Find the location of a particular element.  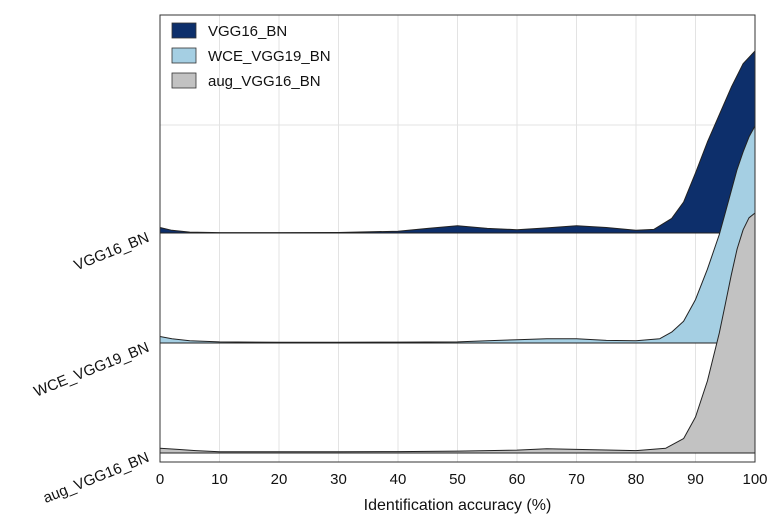

category-label: WCE_VGG19_BN is located at coordinates (92, 370).